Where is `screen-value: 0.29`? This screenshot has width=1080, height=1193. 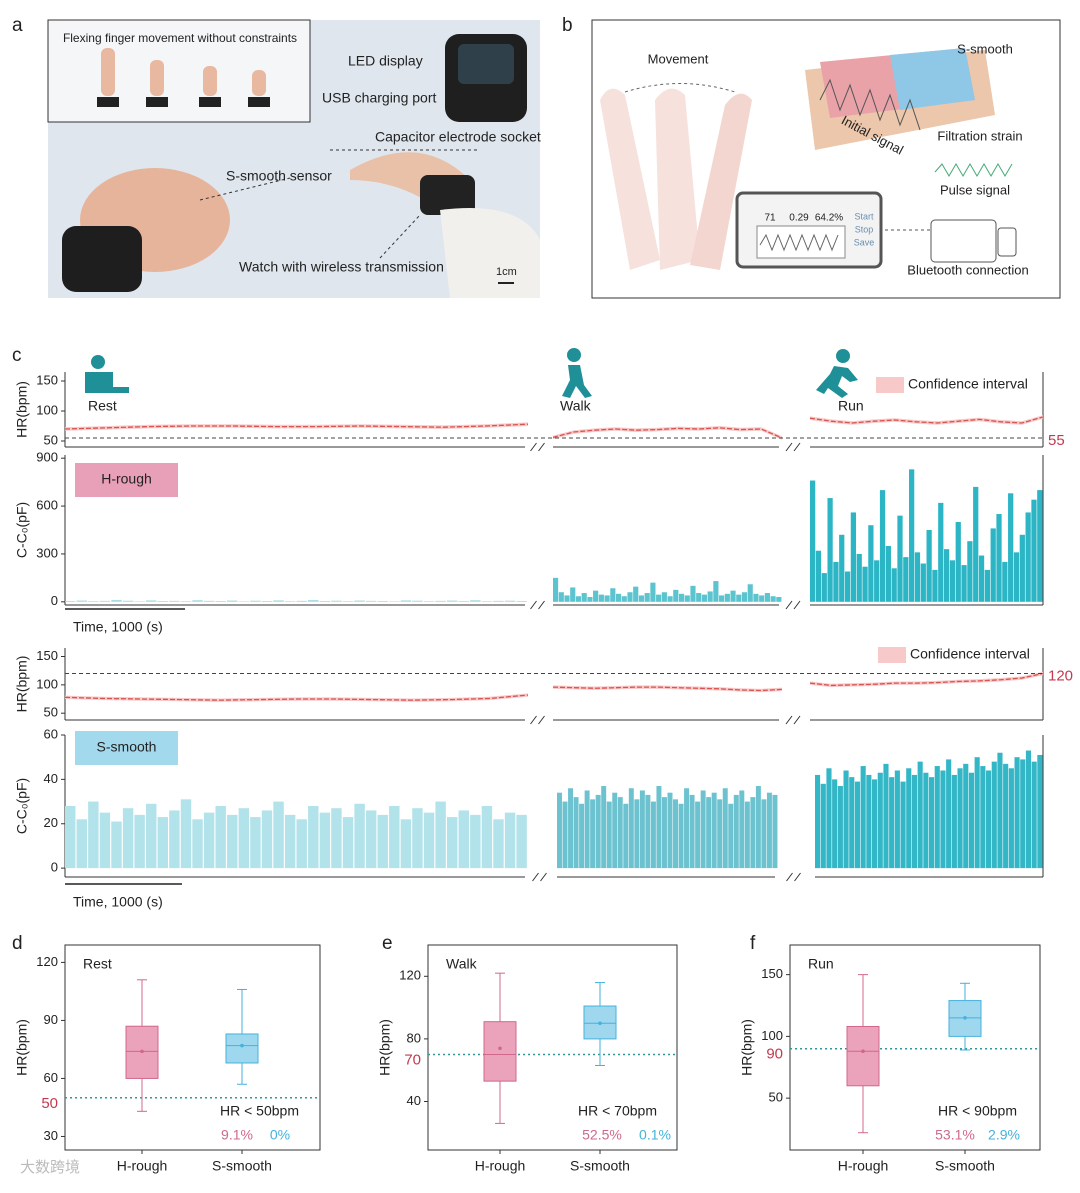 screen-value: 0.29 is located at coordinates (799, 218).